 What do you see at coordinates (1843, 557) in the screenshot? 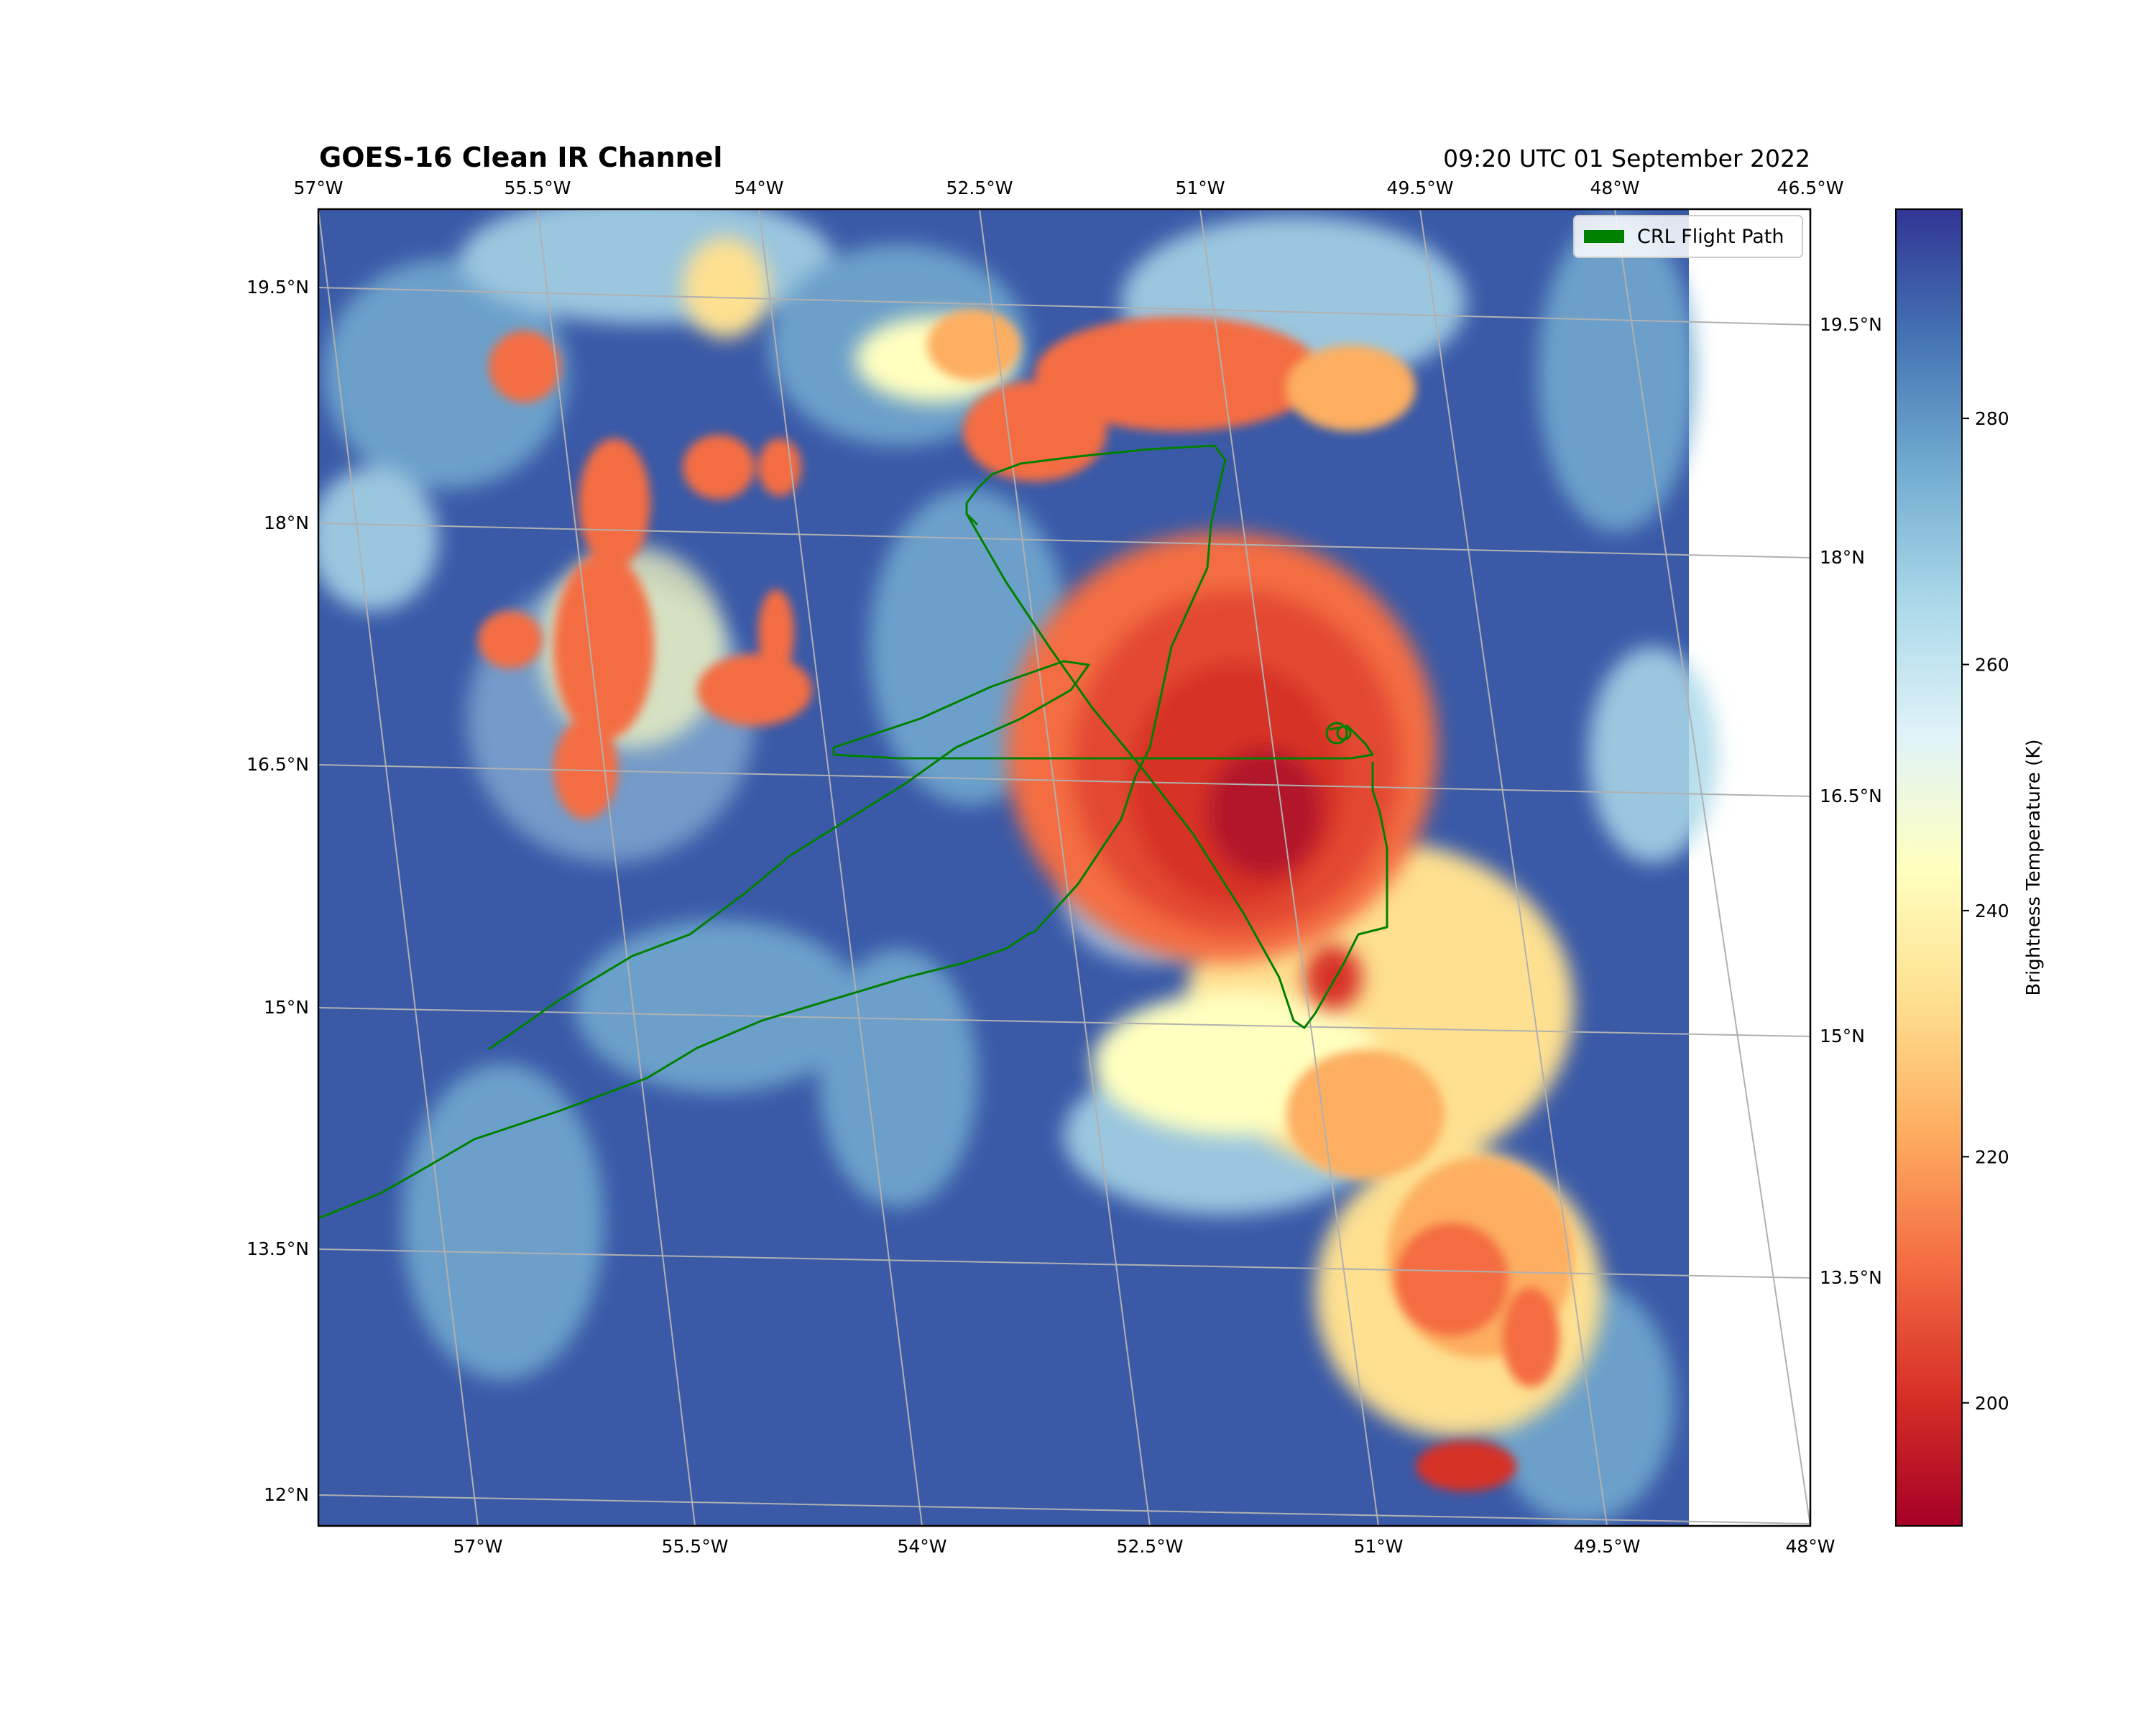
I see `right-lat-label: 18°N` at bounding box center [1843, 557].